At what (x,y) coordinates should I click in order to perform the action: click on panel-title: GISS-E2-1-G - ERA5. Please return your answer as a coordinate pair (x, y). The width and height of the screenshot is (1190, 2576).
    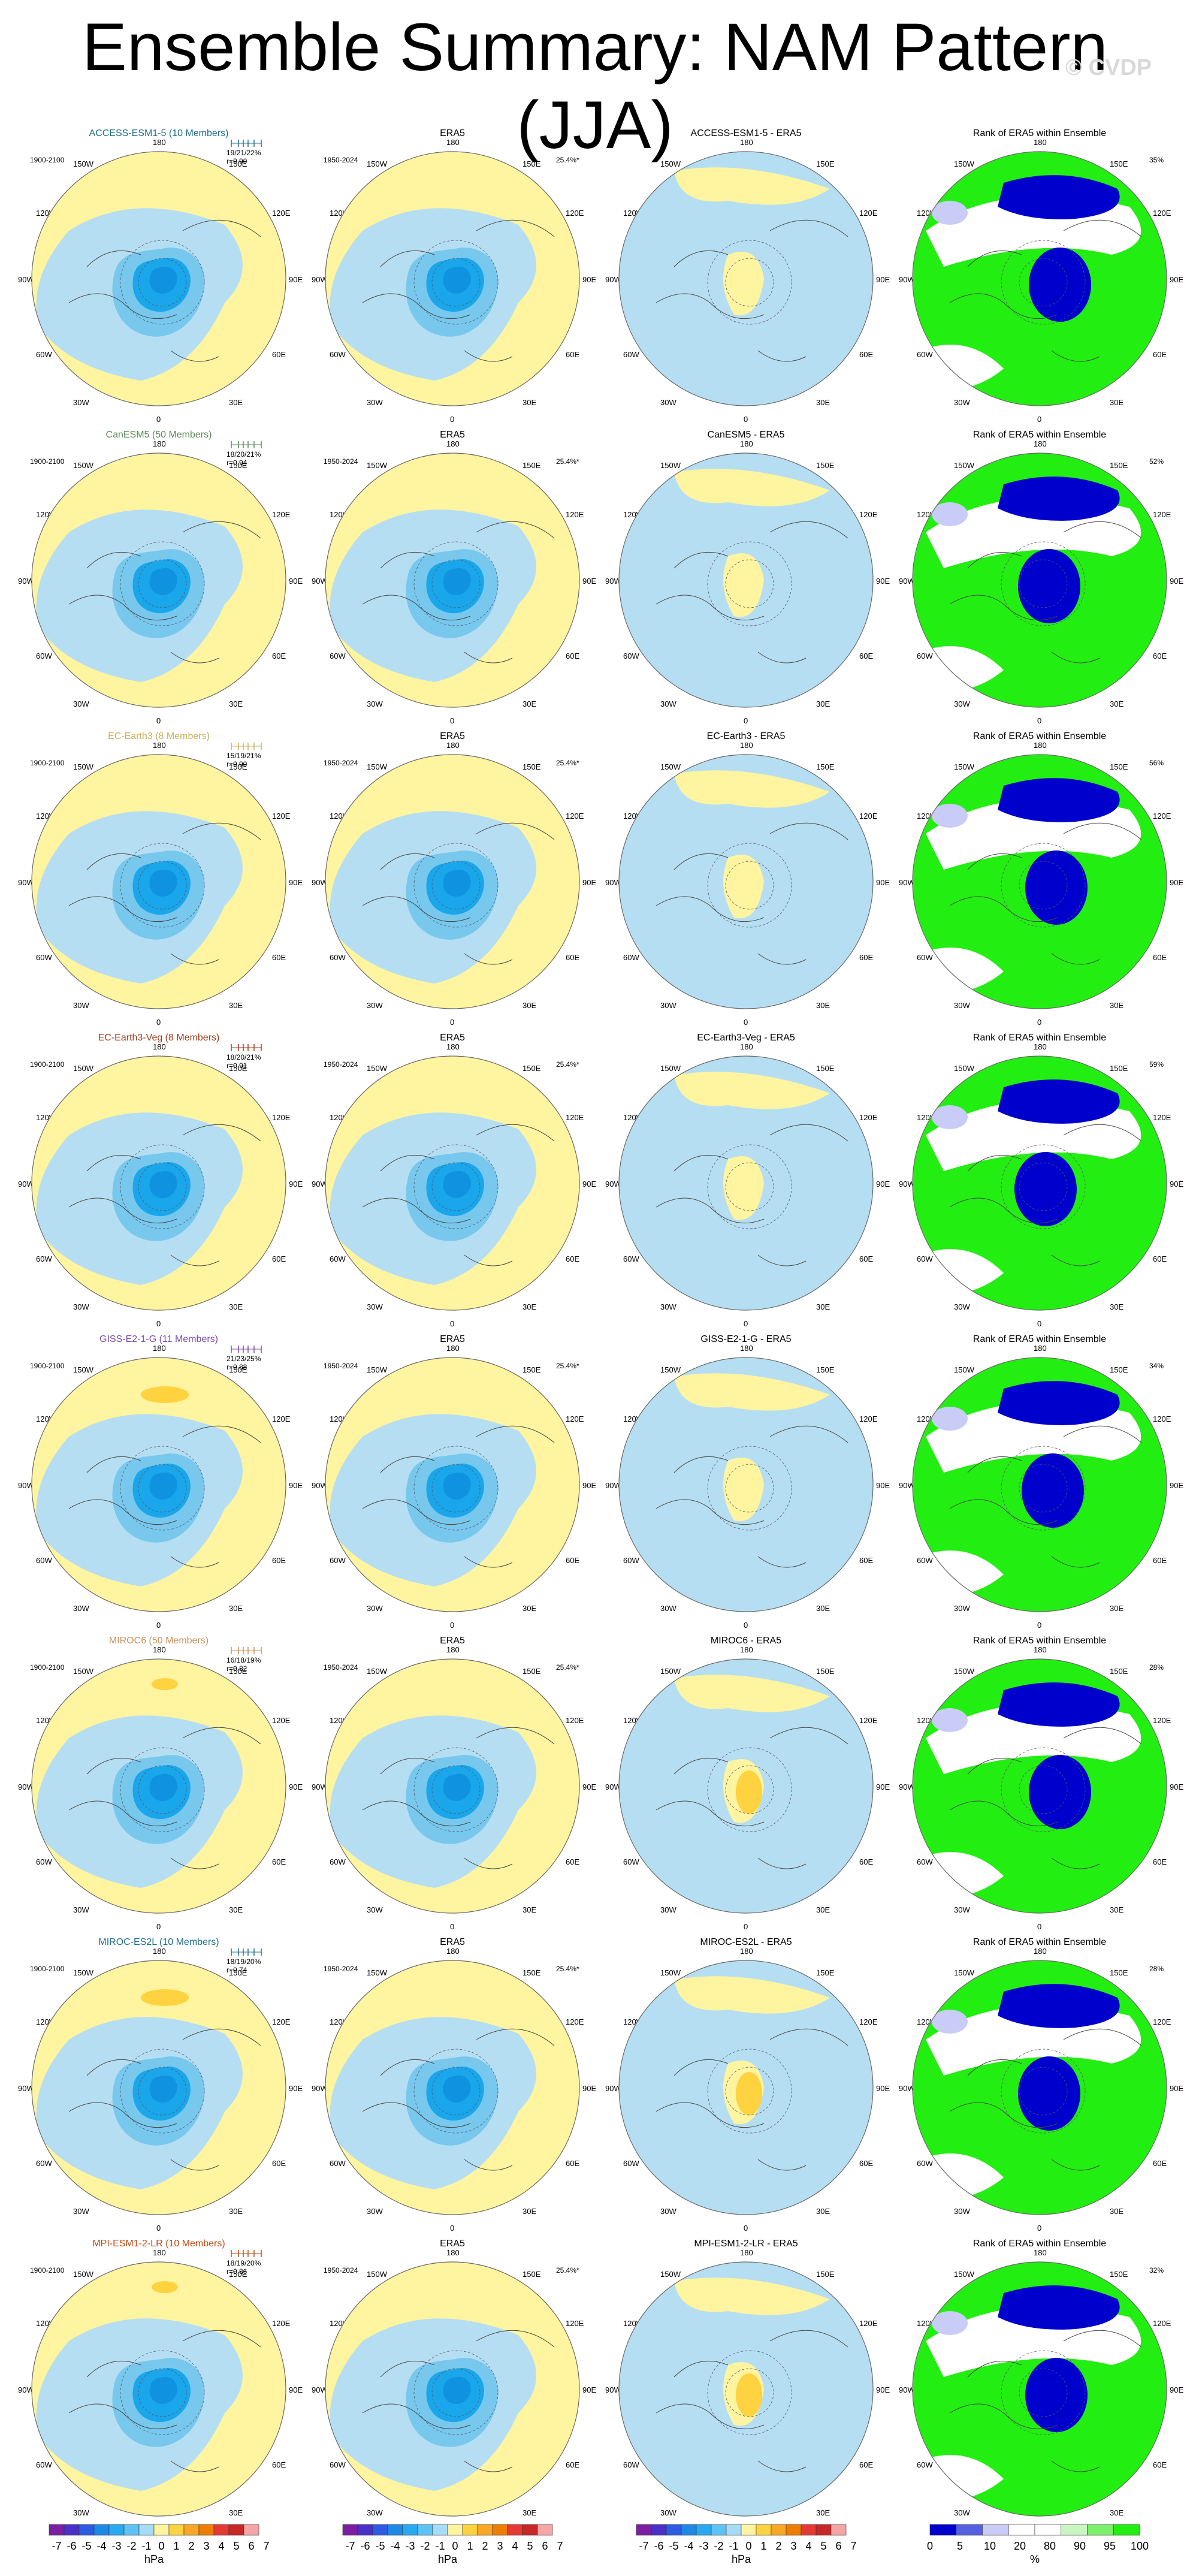
    Looking at the image, I should click on (746, 1339).